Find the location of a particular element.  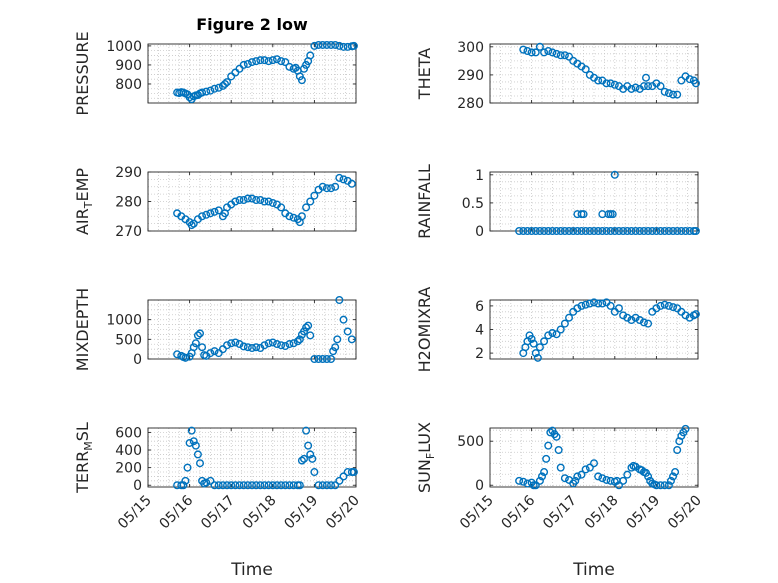

y-tick-label: 2 is located at coordinates (479, 354).